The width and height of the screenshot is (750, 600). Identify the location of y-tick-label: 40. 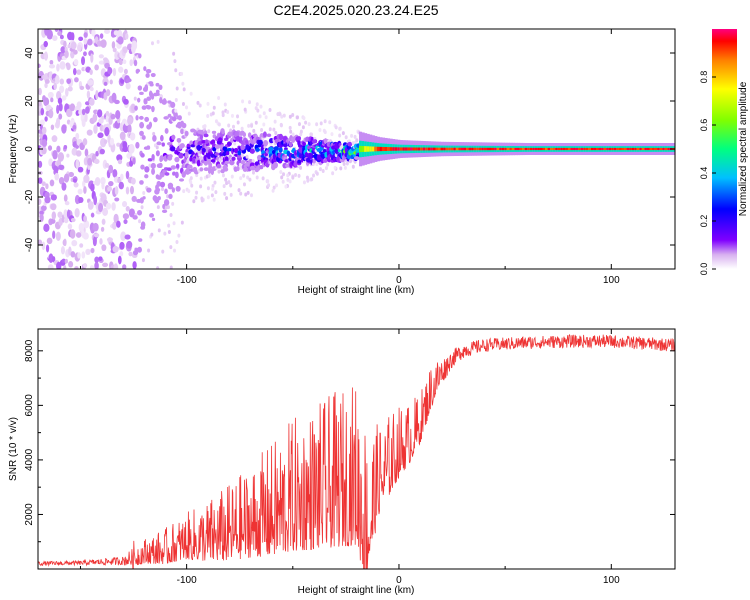
(29, 53).